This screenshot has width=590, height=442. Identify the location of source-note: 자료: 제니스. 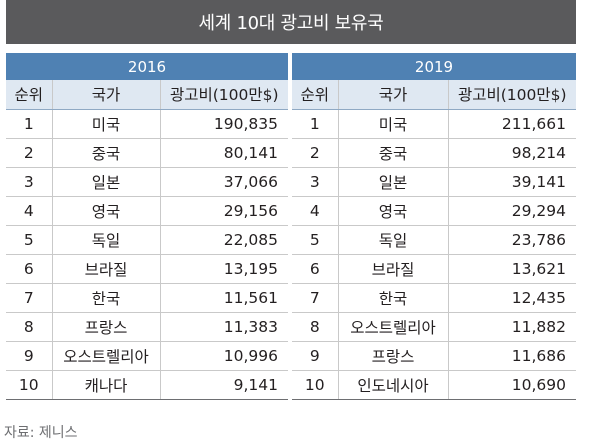
(41, 433).